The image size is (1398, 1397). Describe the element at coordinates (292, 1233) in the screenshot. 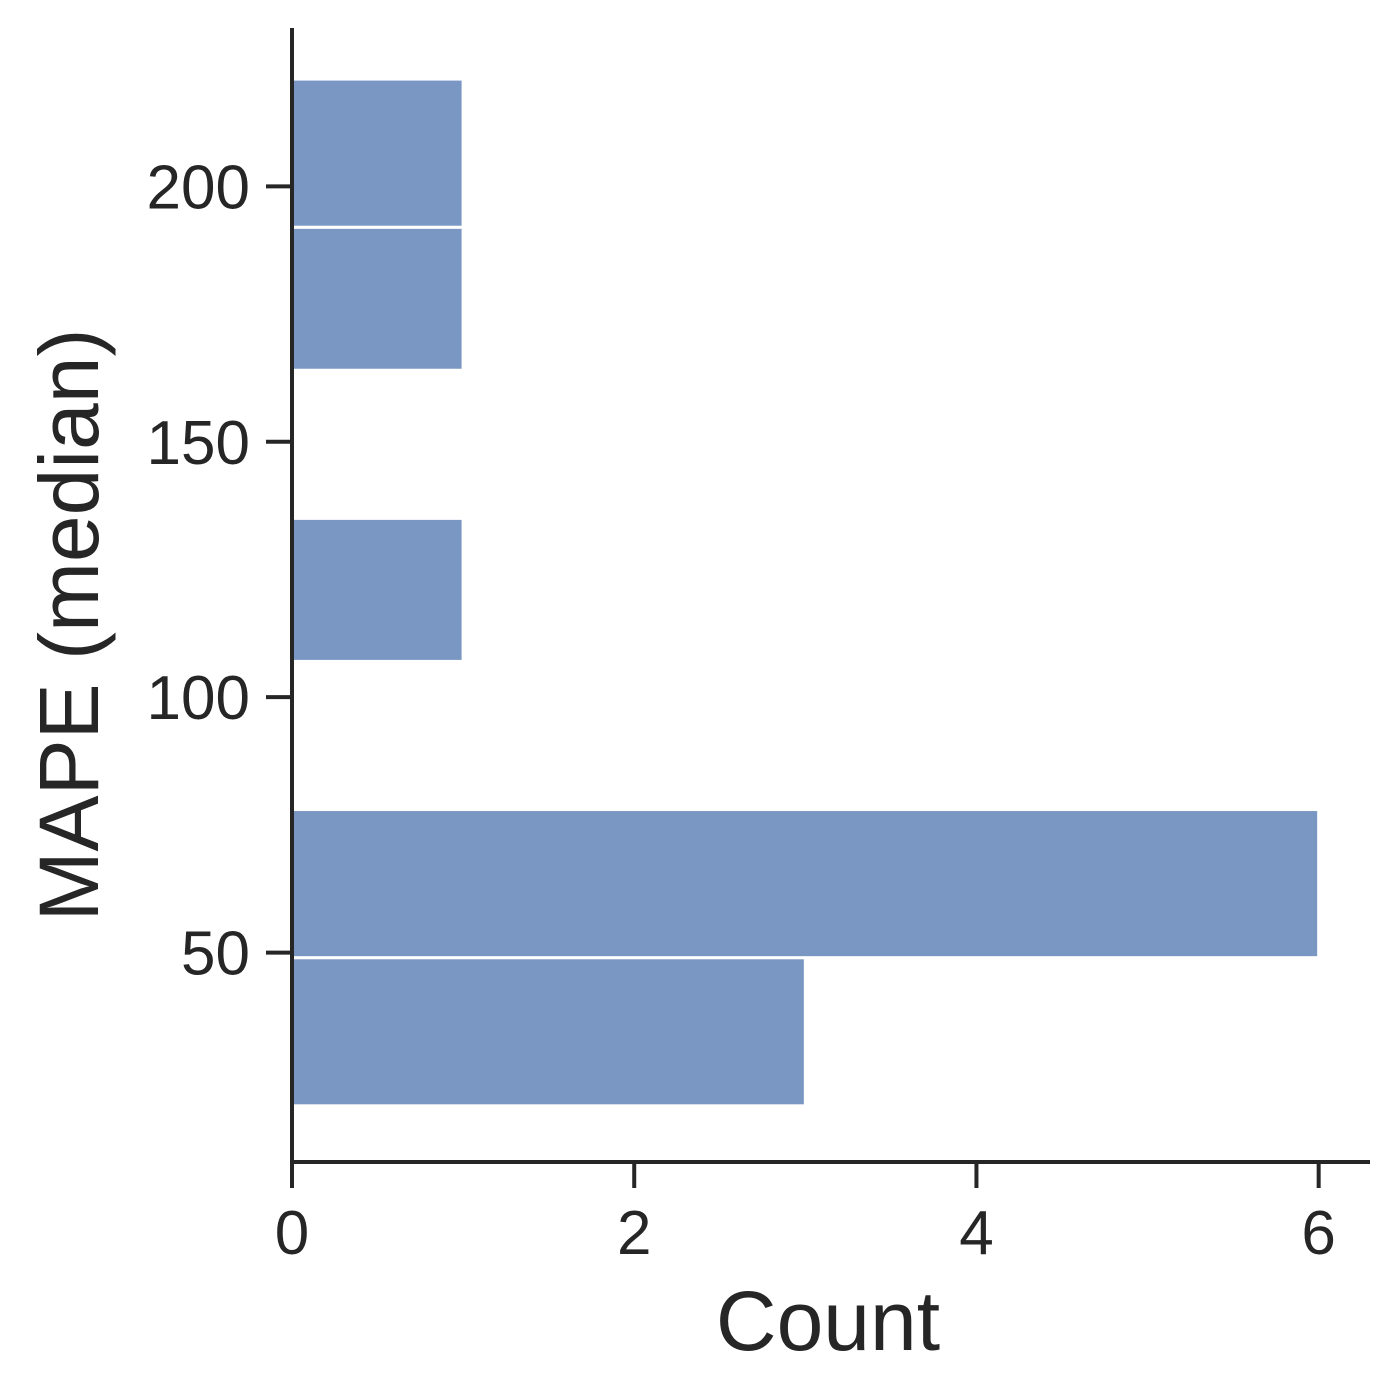

I see `x-tick-label: 0` at that location.